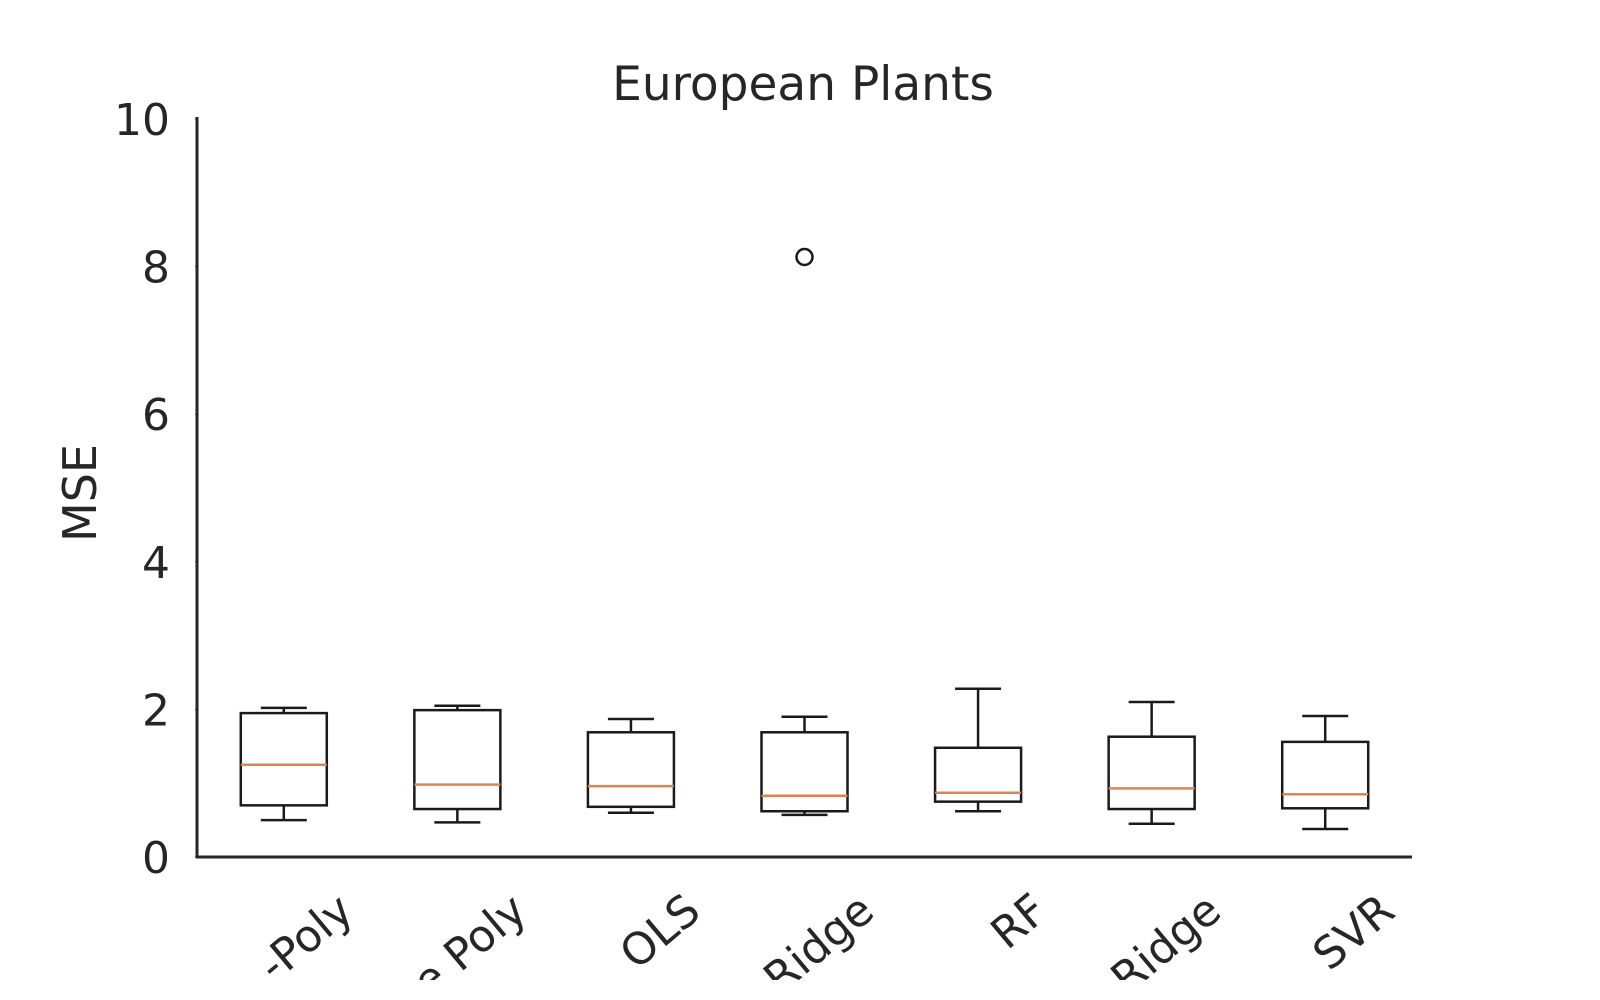 This screenshot has width=1600, height=1000. What do you see at coordinates (80, 493) in the screenshot?
I see `y-axis-label: MSE` at bounding box center [80, 493].